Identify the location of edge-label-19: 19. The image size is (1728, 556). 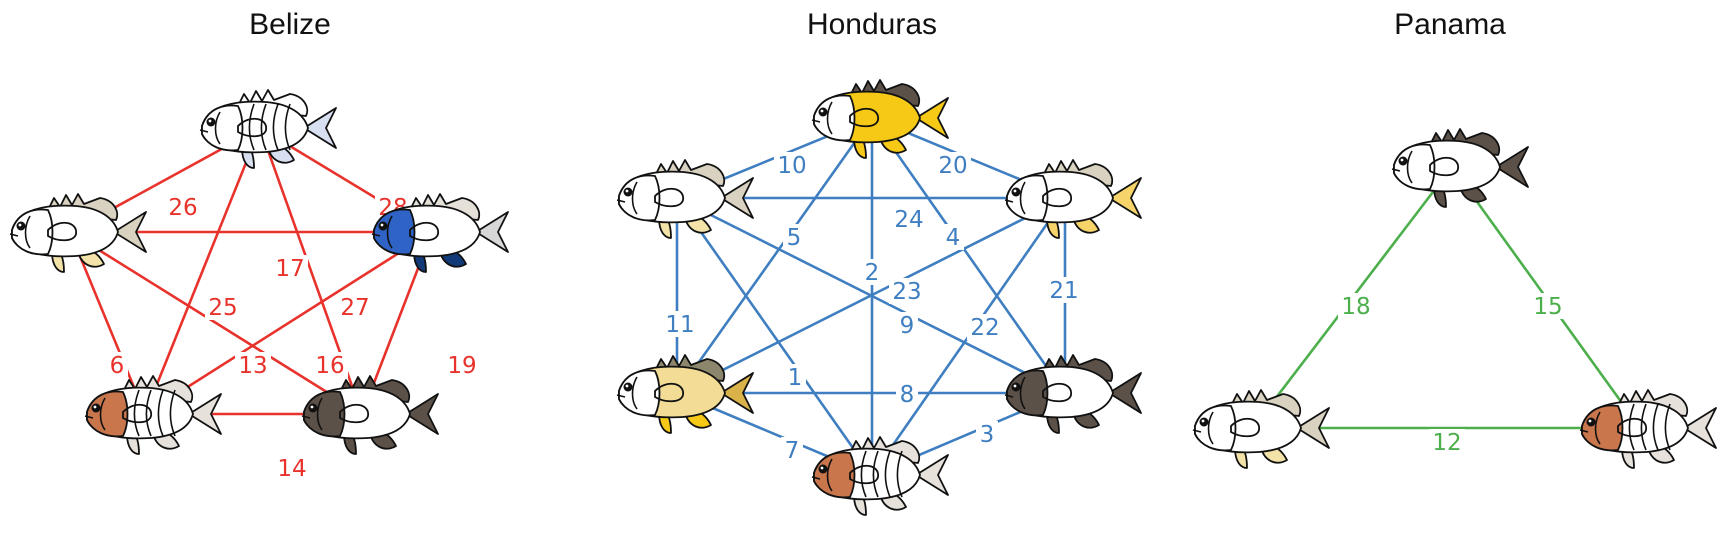
(461, 366).